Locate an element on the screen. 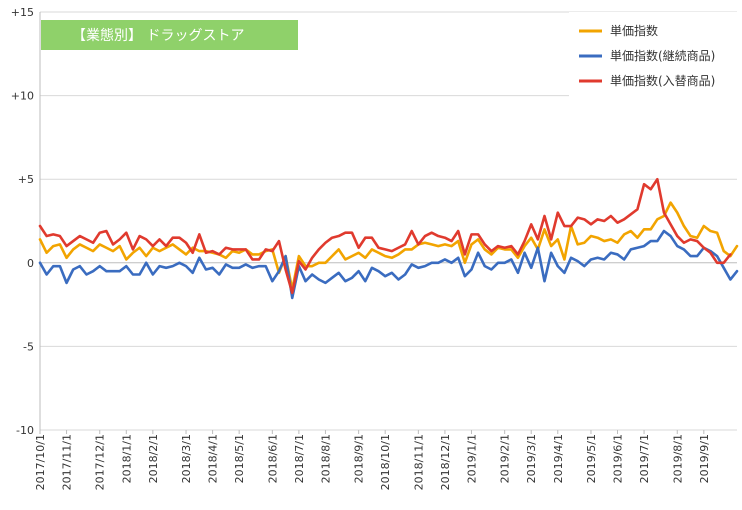 This screenshot has height=510, width=742. x-tick-label: 2019/2/1 is located at coordinates (505, 458).